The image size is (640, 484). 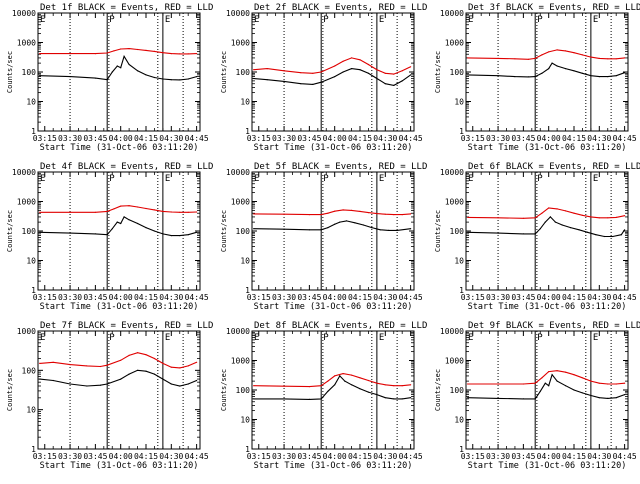 I want to click on panel-title: Det 9f BLACK = Events, RED = LLD, so click(x=554, y=326).